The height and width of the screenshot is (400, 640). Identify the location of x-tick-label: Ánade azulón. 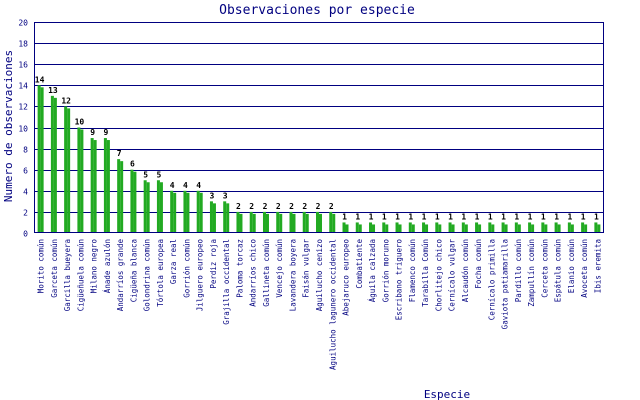
(107, 266).